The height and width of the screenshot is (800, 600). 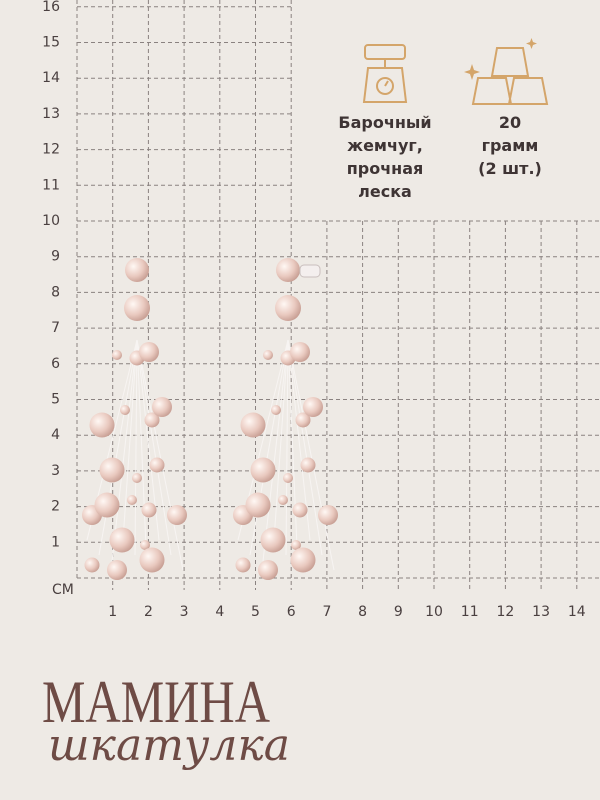 What do you see at coordinates (510, 168) in the screenshot?
I see `feature-line: (2 шт.)` at bounding box center [510, 168].